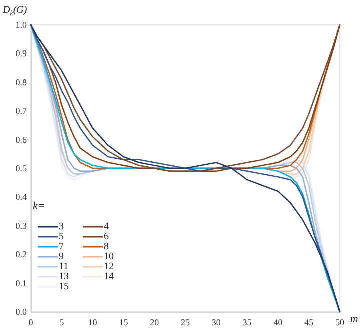 This screenshot has width=362, height=332. What do you see at coordinates (106, 227) in the screenshot?
I see `legend-label: 4` at bounding box center [106, 227].